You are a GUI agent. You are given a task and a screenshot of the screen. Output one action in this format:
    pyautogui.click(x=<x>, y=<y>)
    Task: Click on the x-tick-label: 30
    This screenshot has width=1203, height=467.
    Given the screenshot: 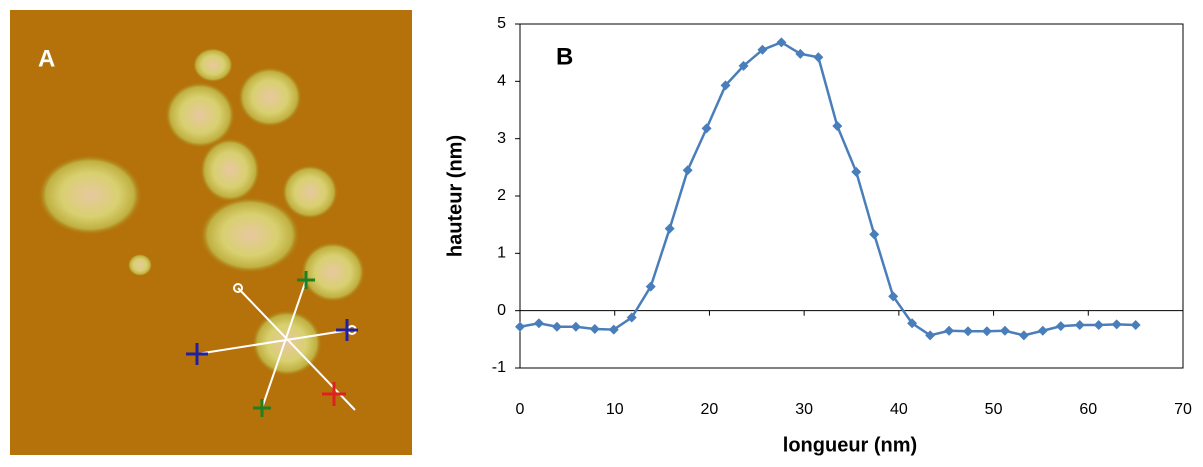 What is the action you would take?
    pyautogui.click(x=804, y=409)
    